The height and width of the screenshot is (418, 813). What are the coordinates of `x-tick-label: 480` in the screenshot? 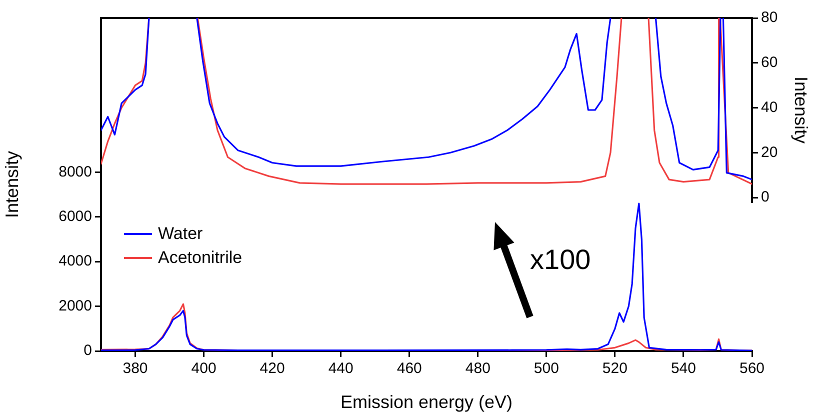 It's located at (477, 369).